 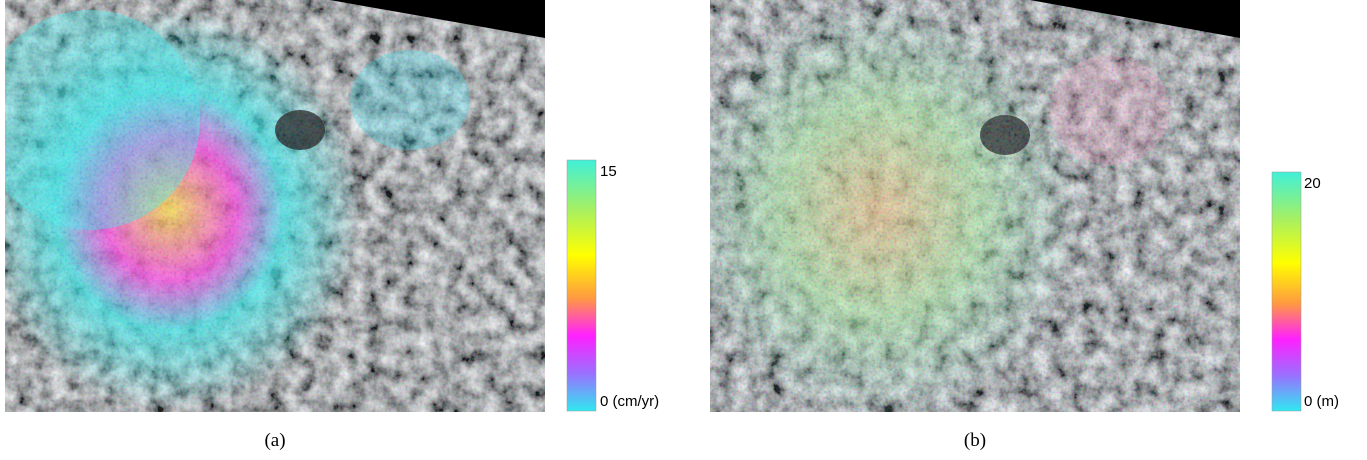 I want to click on colorbar-top-label: 20, so click(x=1312, y=183).